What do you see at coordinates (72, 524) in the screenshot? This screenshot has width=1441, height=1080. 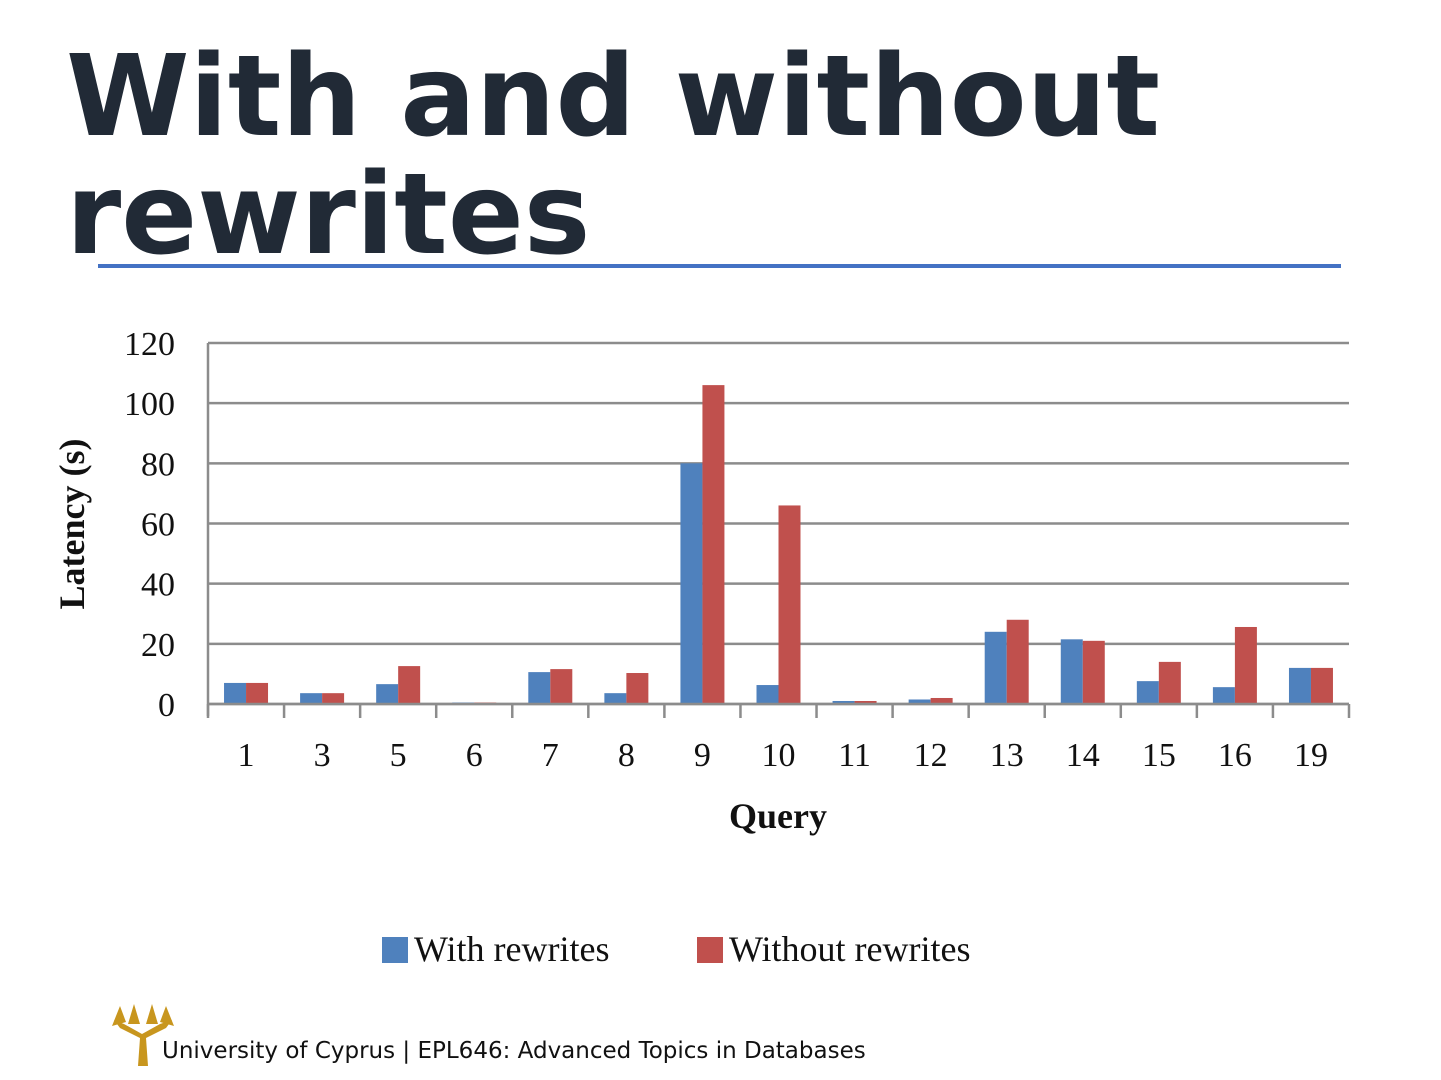 I see `y-axis-label: Latency (s)` at bounding box center [72, 524].